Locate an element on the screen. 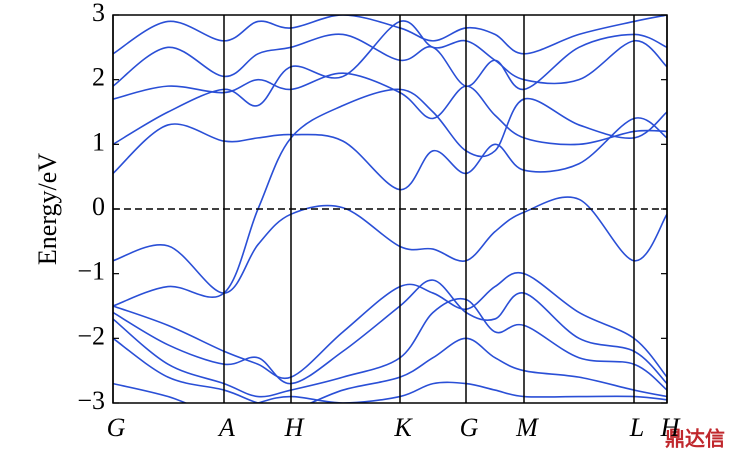 The image size is (731, 463). y-tick-label: 1 is located at coordinates (98, 141).